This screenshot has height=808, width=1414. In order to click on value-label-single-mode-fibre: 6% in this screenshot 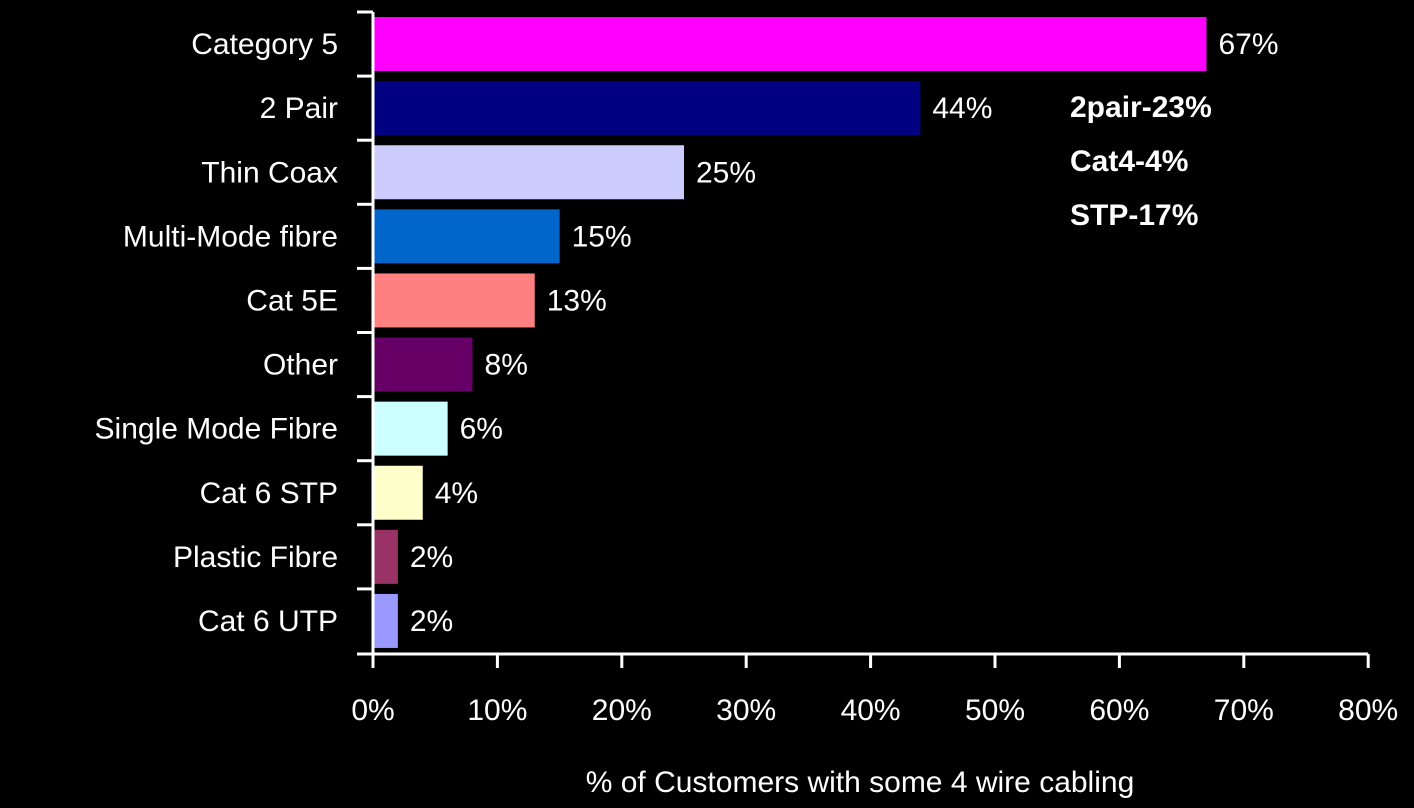, I will do `click(481, 429)`.